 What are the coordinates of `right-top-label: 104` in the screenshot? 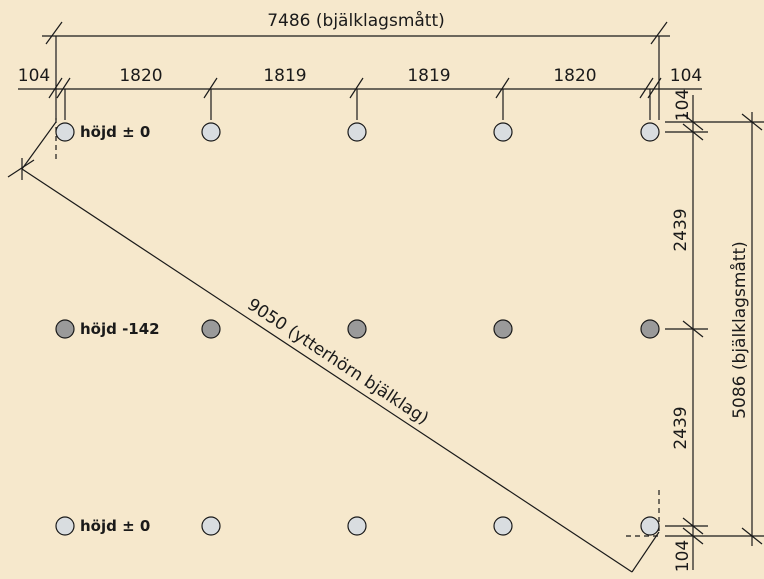 It's located at (683, 105).